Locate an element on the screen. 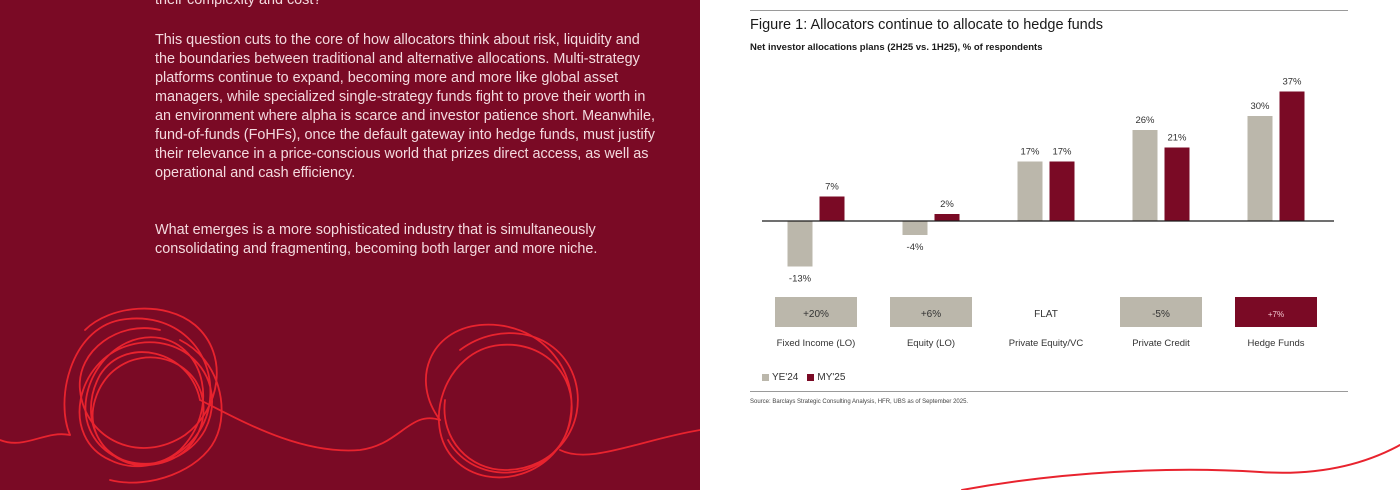 The height and width of the screenshot is (490, 1400). bar-my-25-hedge-funds is located at coordinates (1292, 156).